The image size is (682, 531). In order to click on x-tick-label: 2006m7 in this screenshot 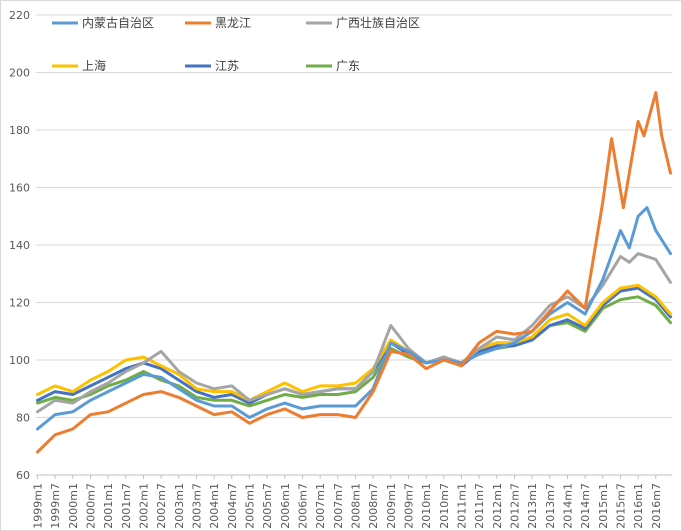, I will do `click(302, 506)`.